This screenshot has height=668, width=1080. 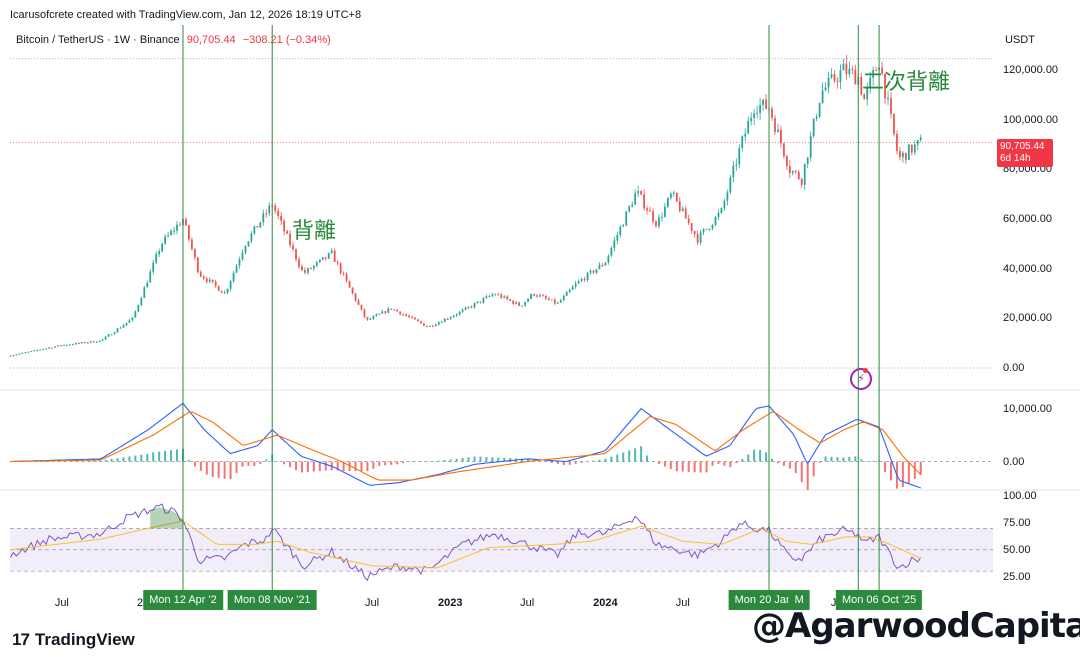 What do you see at coordinates (73, 640) in the screenshot?
I see `tradingview-logo: 17 TradingView` at bounding box center [73, 640].